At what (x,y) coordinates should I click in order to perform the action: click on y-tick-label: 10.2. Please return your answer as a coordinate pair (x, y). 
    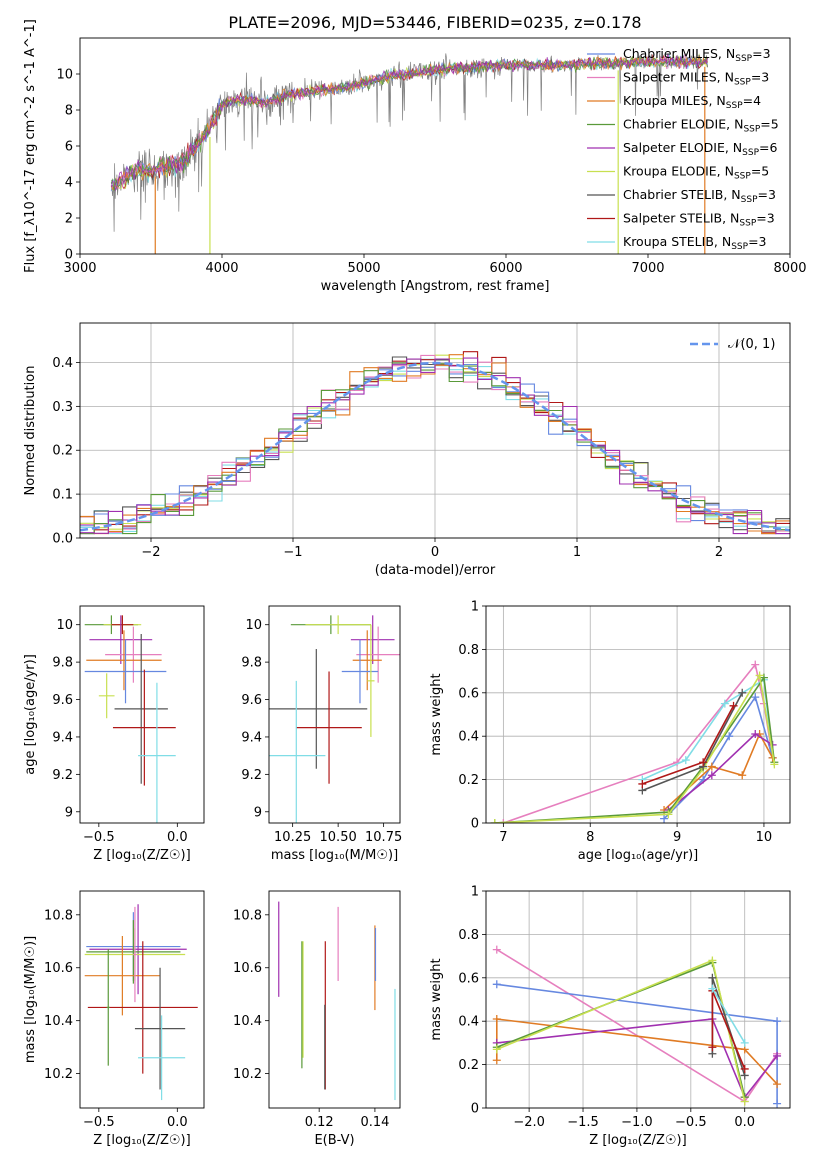
    Looking at the image, I should click on (58, 1074).